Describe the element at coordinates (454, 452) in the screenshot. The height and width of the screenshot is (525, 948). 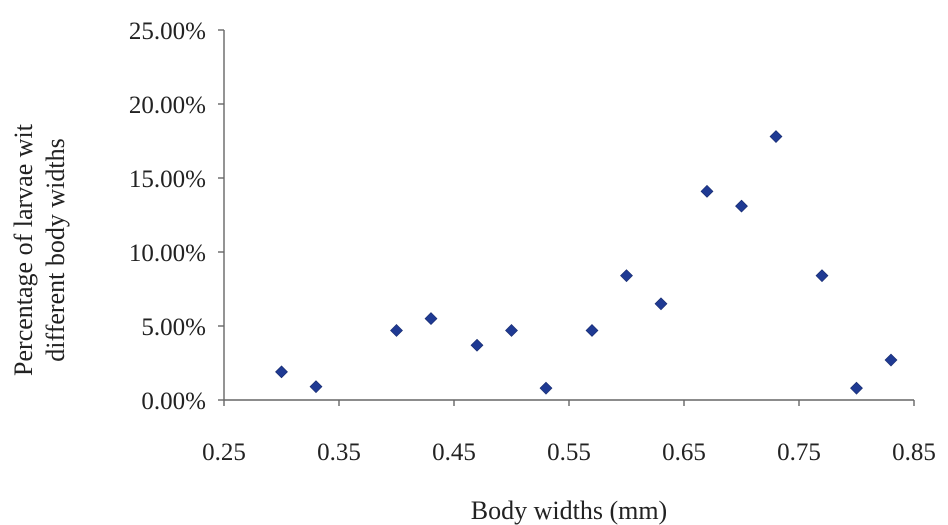
I see `x-tick-label: 0.45` at that location.